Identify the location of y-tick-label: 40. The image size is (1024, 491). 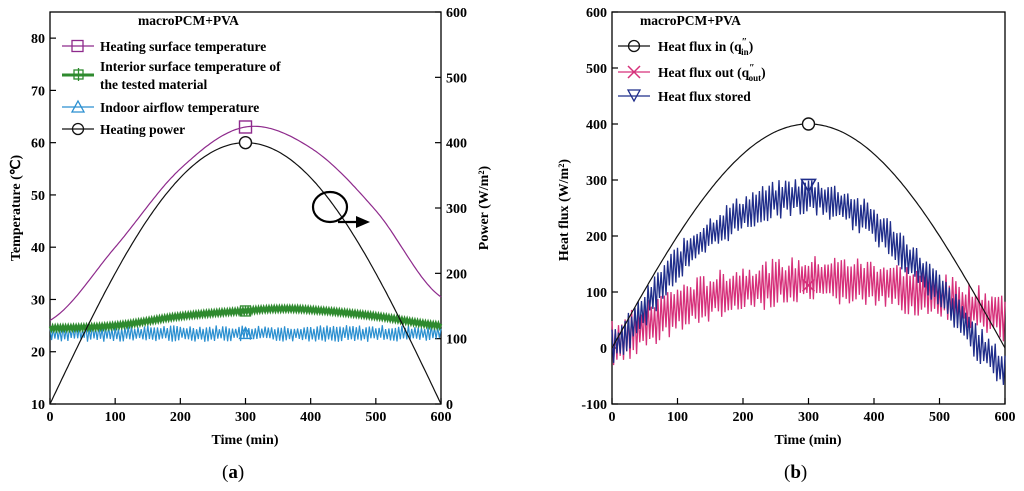
(38, 248).